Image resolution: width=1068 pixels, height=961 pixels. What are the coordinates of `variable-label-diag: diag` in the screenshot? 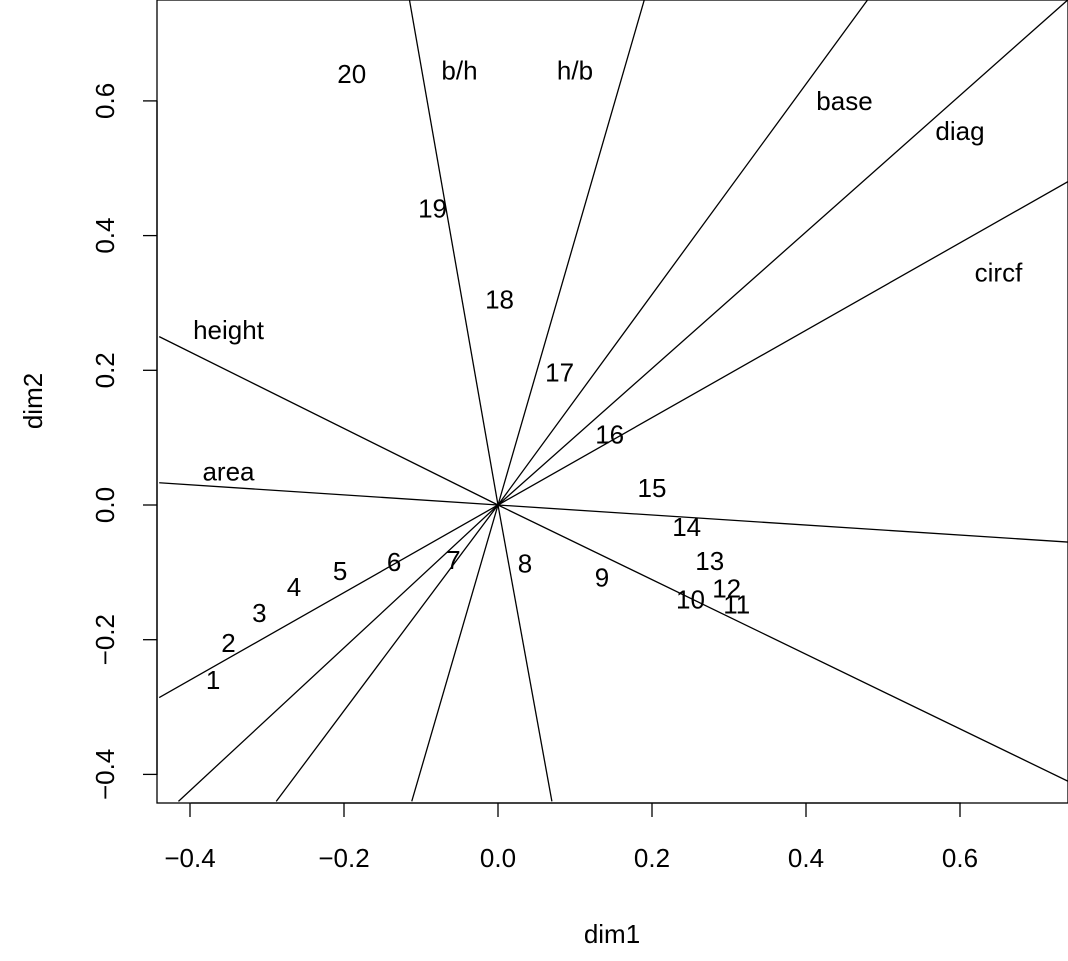 It's located at (959, 131).